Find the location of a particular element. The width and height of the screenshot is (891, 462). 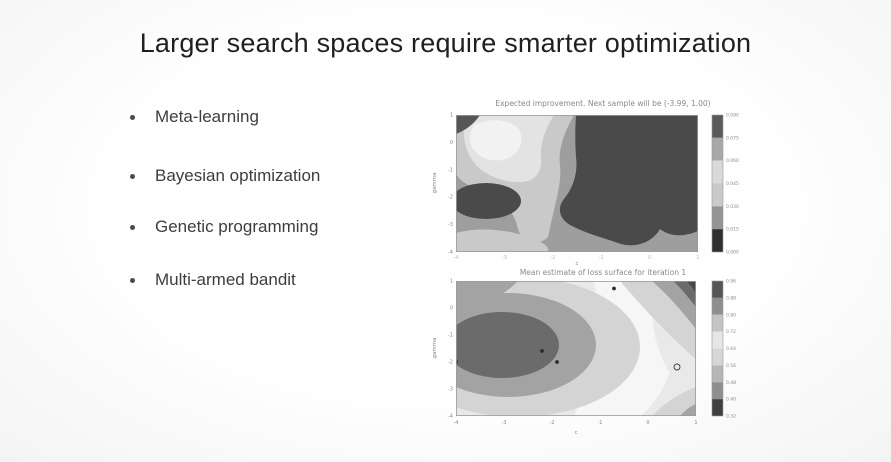

colorbar-tick: 0.40 is located at coordinates (731, 400).